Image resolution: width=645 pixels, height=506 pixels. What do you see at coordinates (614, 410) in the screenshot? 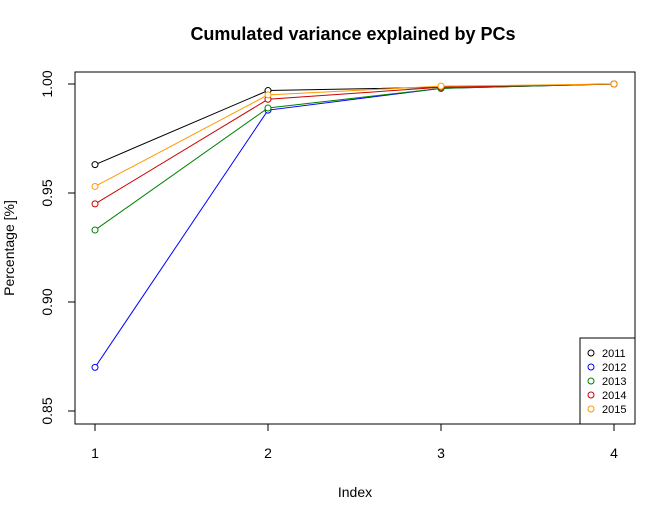
I see `legend-label: 2015` at bounding box center [614, 410].